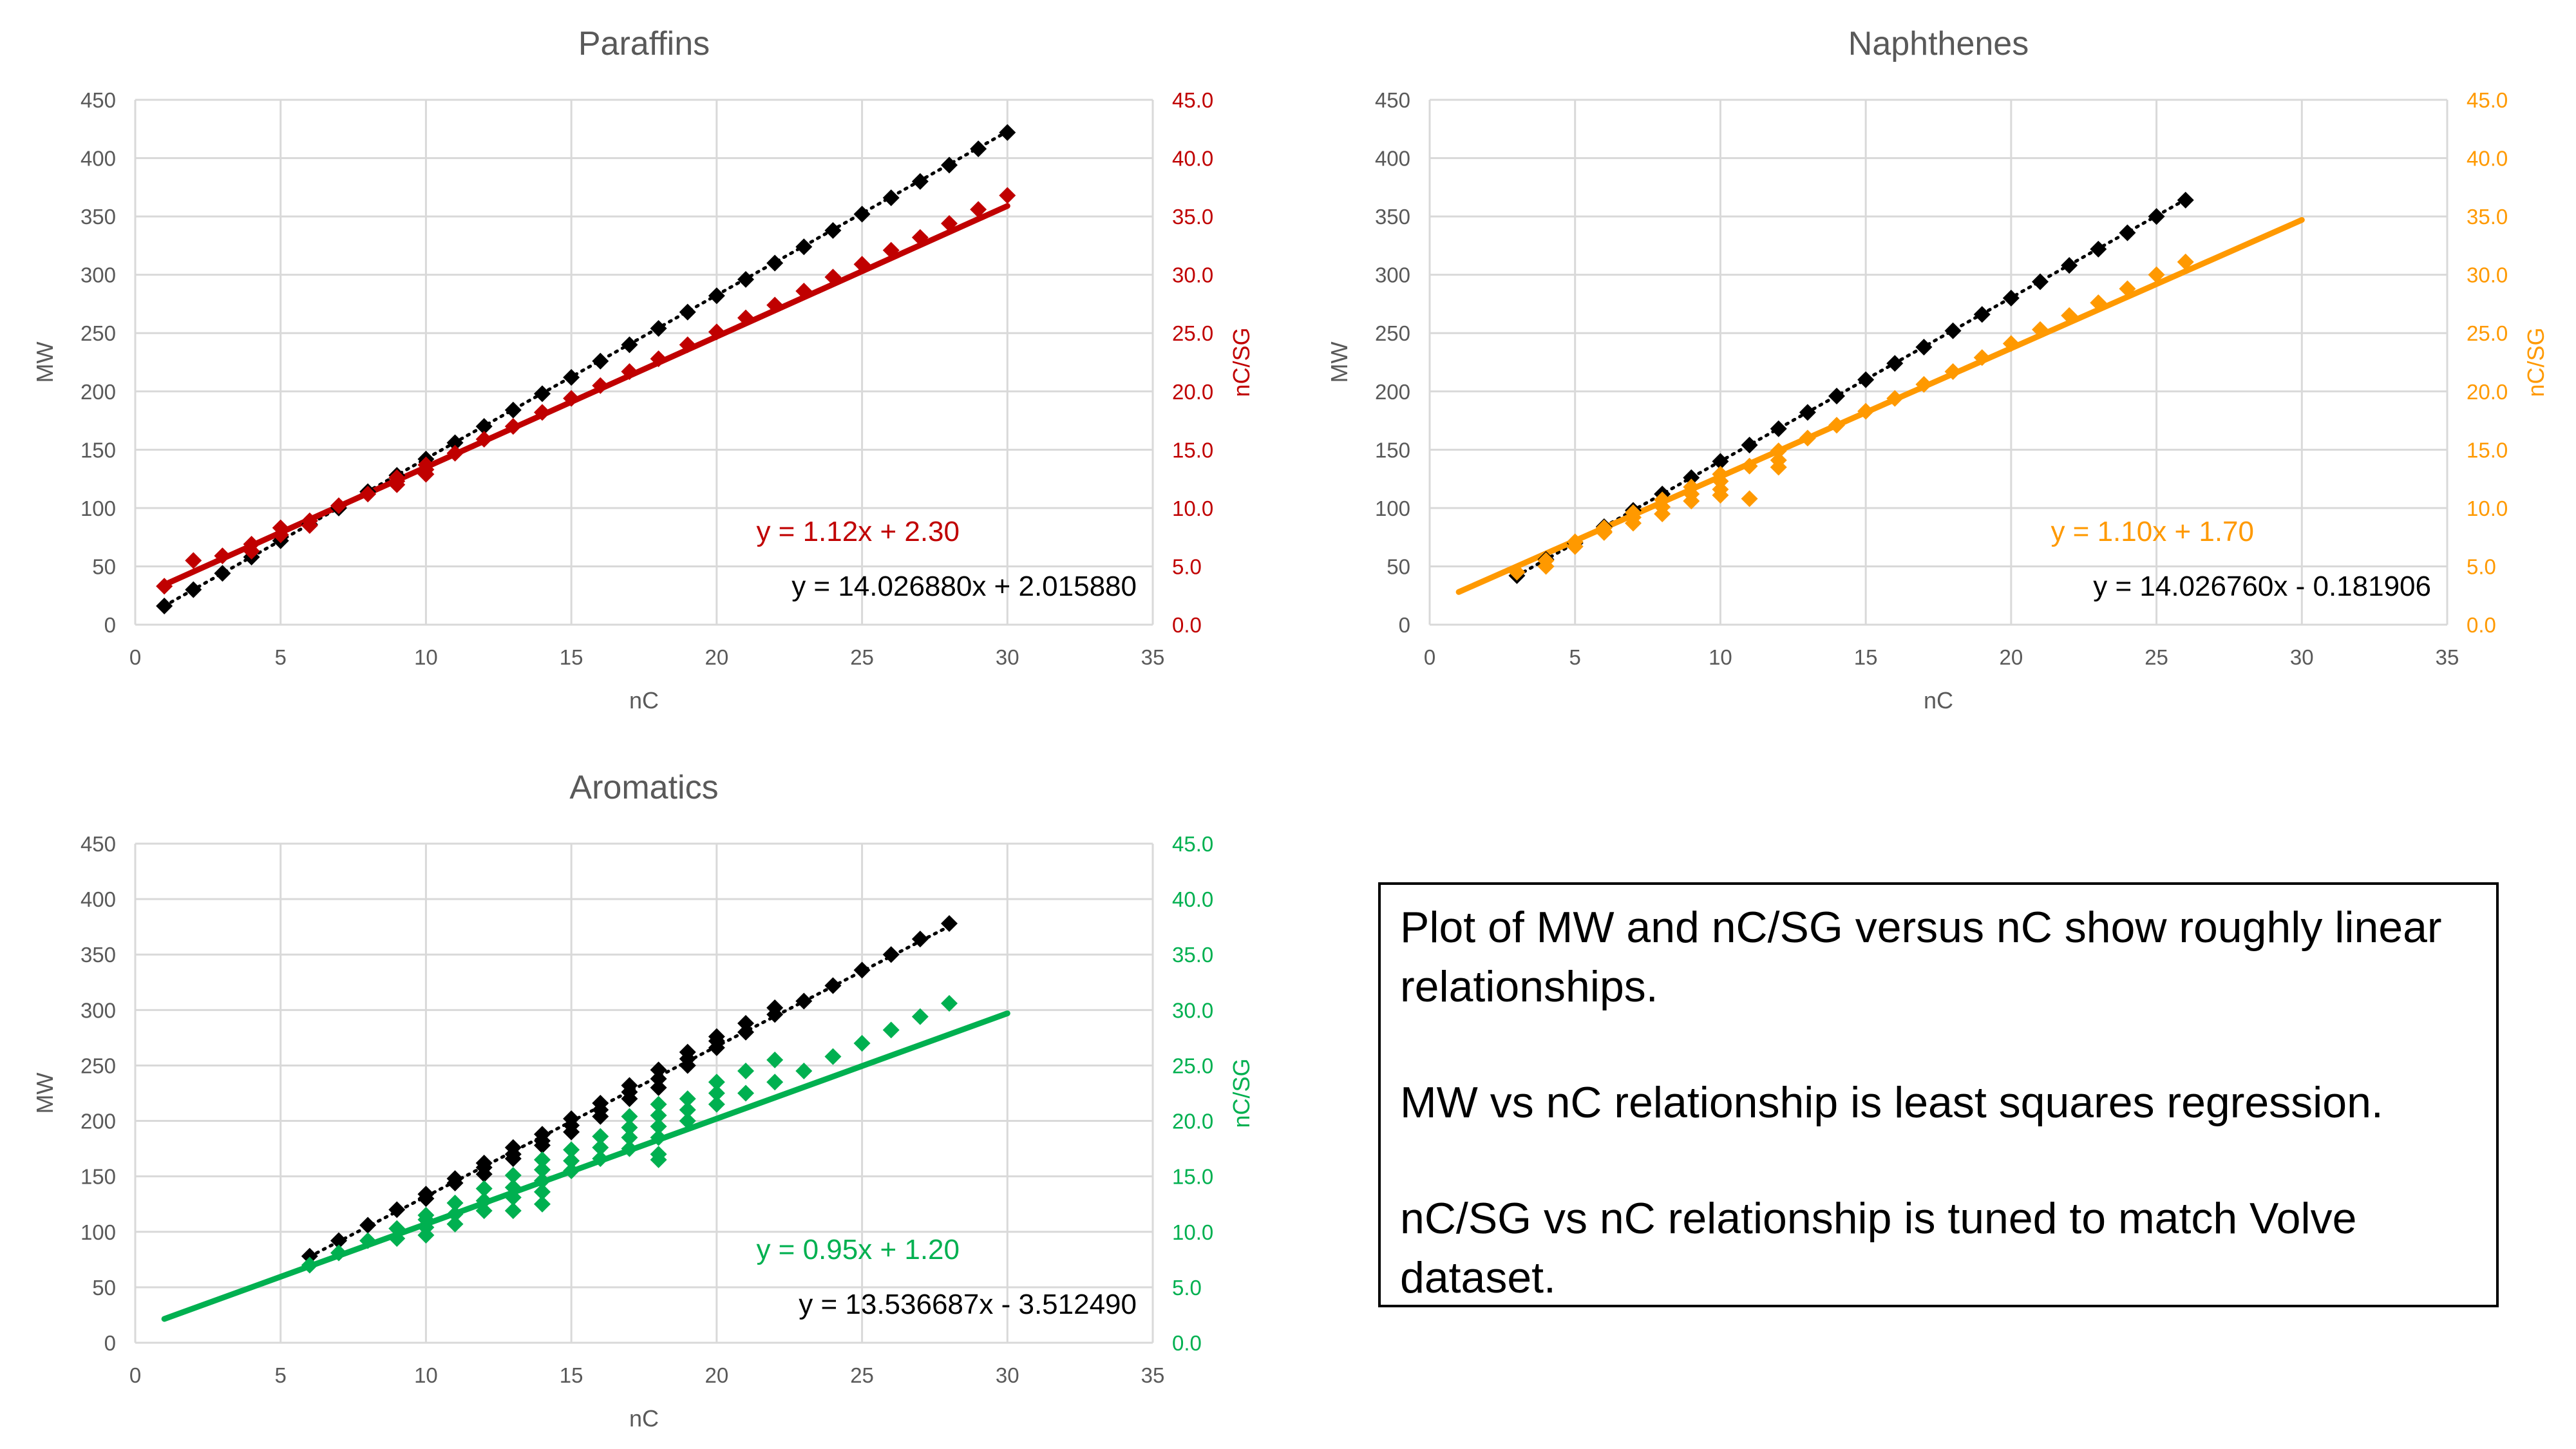 This screenshot has height=1449, width=2576. I want to click on y-tick-label: 200, so click(98, 1122).